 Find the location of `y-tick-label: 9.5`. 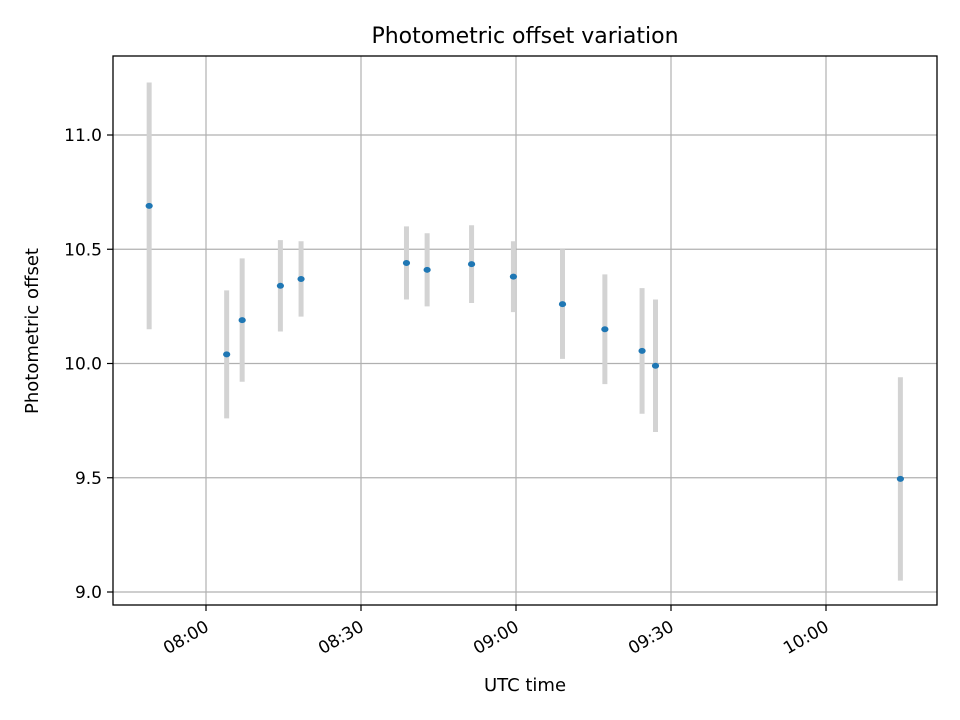

y-tick-label: 9.5 is located at coordinates (88, 479).